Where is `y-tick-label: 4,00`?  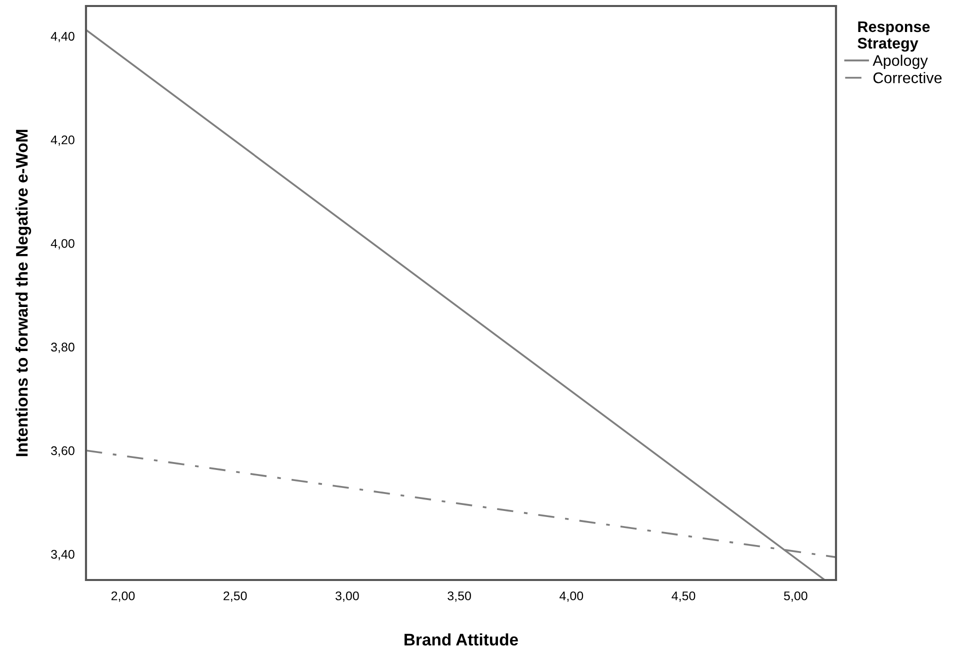
y-tick-label: 4,00 is located at coordinates (62, 244).